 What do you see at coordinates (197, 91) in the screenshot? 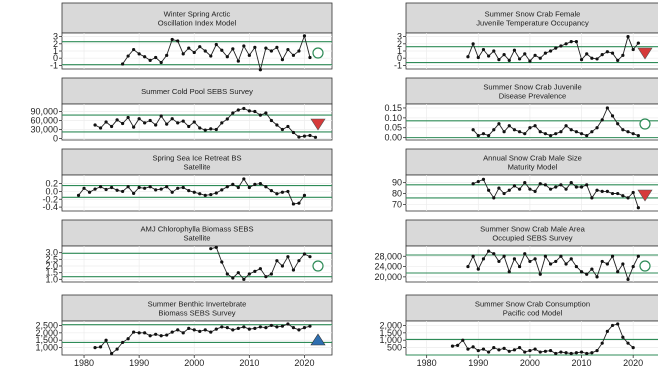
I see `panel-title: Summer Cold Pool SEBS Survey` at bounding box center [197, 91].